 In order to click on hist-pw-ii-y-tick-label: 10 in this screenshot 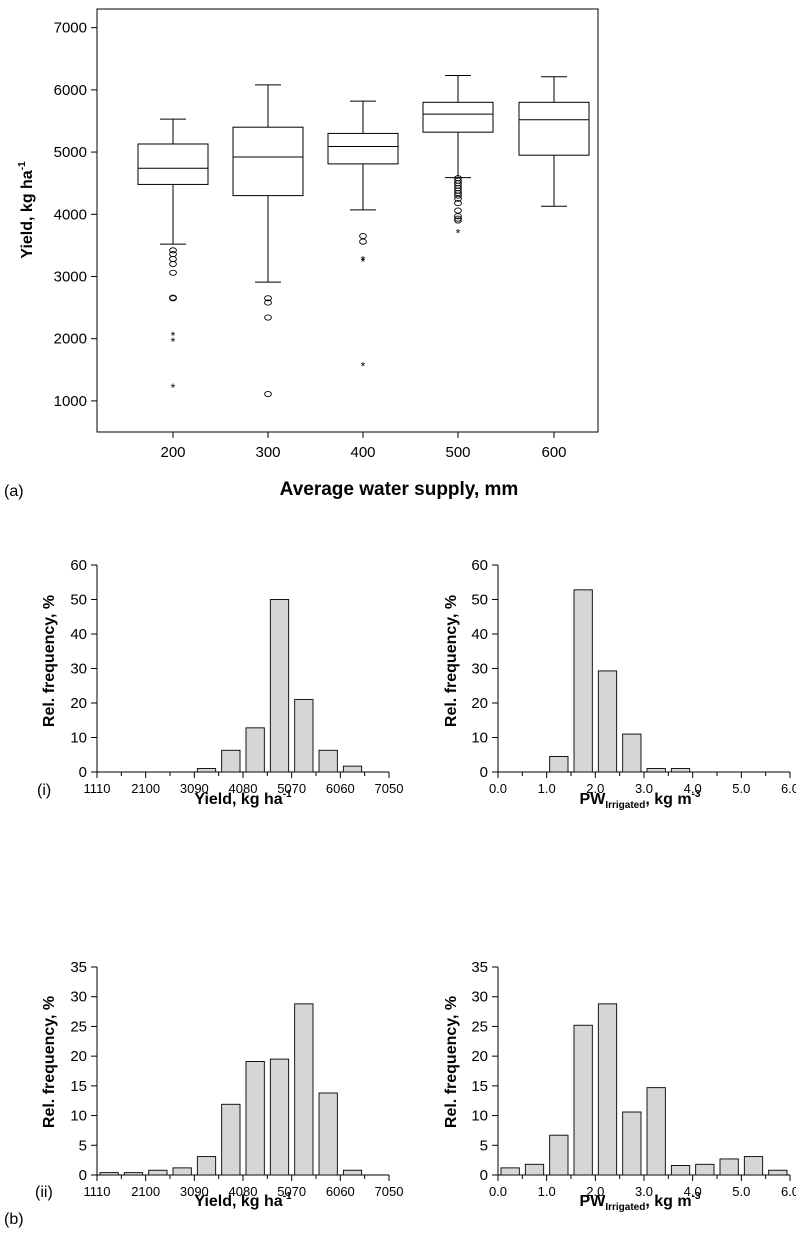, I will do `click(479, 1116)`.